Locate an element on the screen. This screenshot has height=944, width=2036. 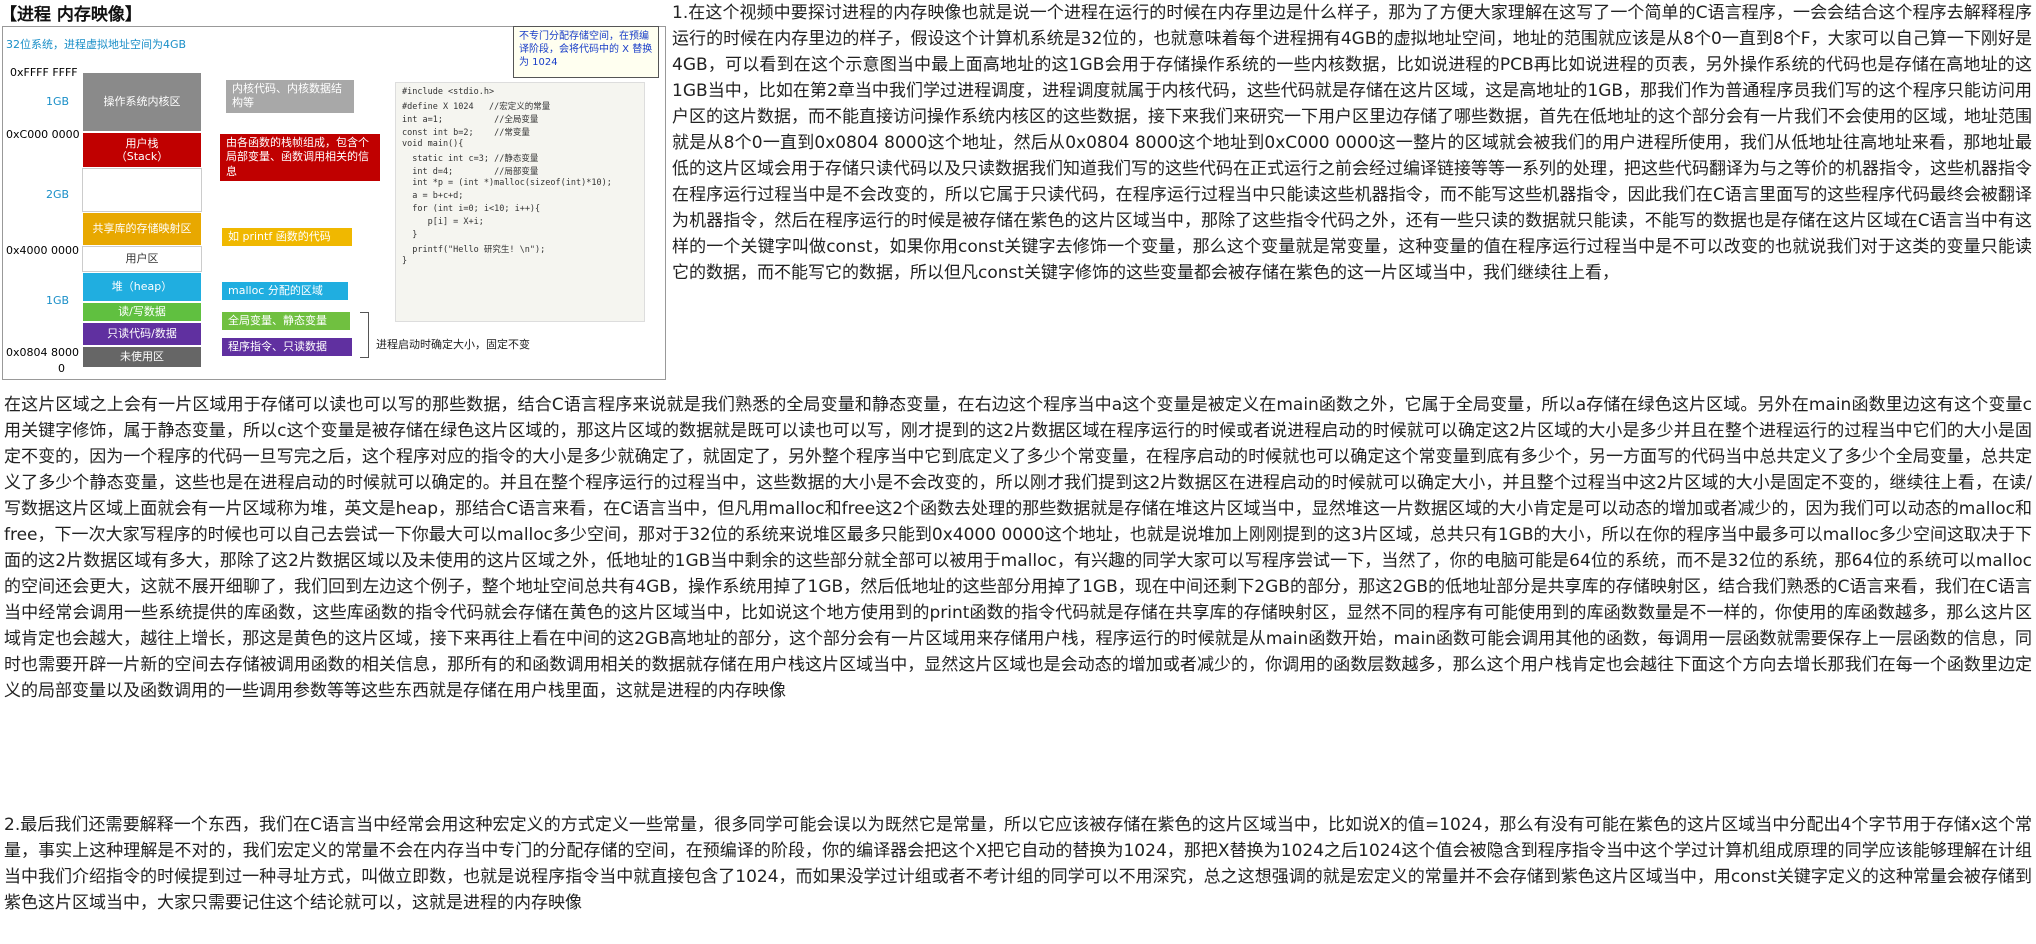
code-line: int a=1; //全局变量 is located at coordinates (470, 120).